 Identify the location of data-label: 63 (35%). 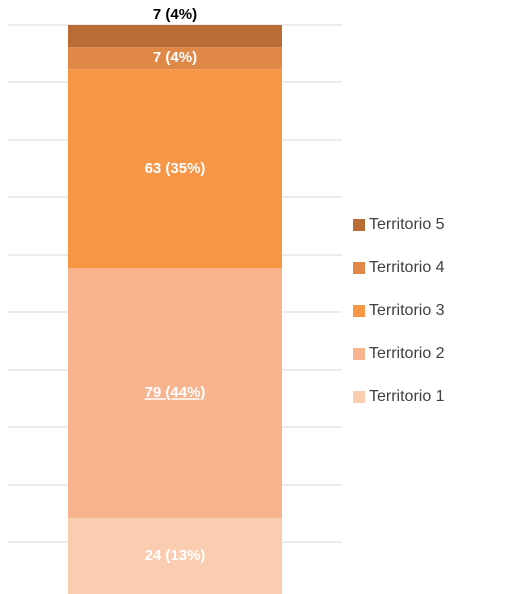
(175, 168).